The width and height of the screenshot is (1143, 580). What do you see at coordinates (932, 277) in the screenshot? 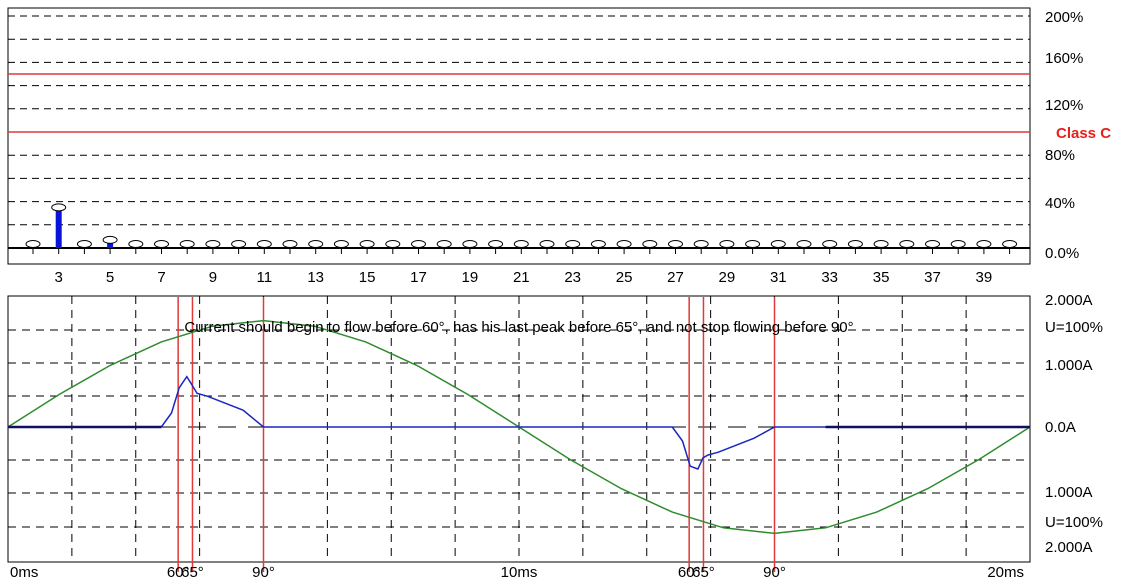
I see `harmonics-x-tick-label: 37` at bounding box center [932, 277].